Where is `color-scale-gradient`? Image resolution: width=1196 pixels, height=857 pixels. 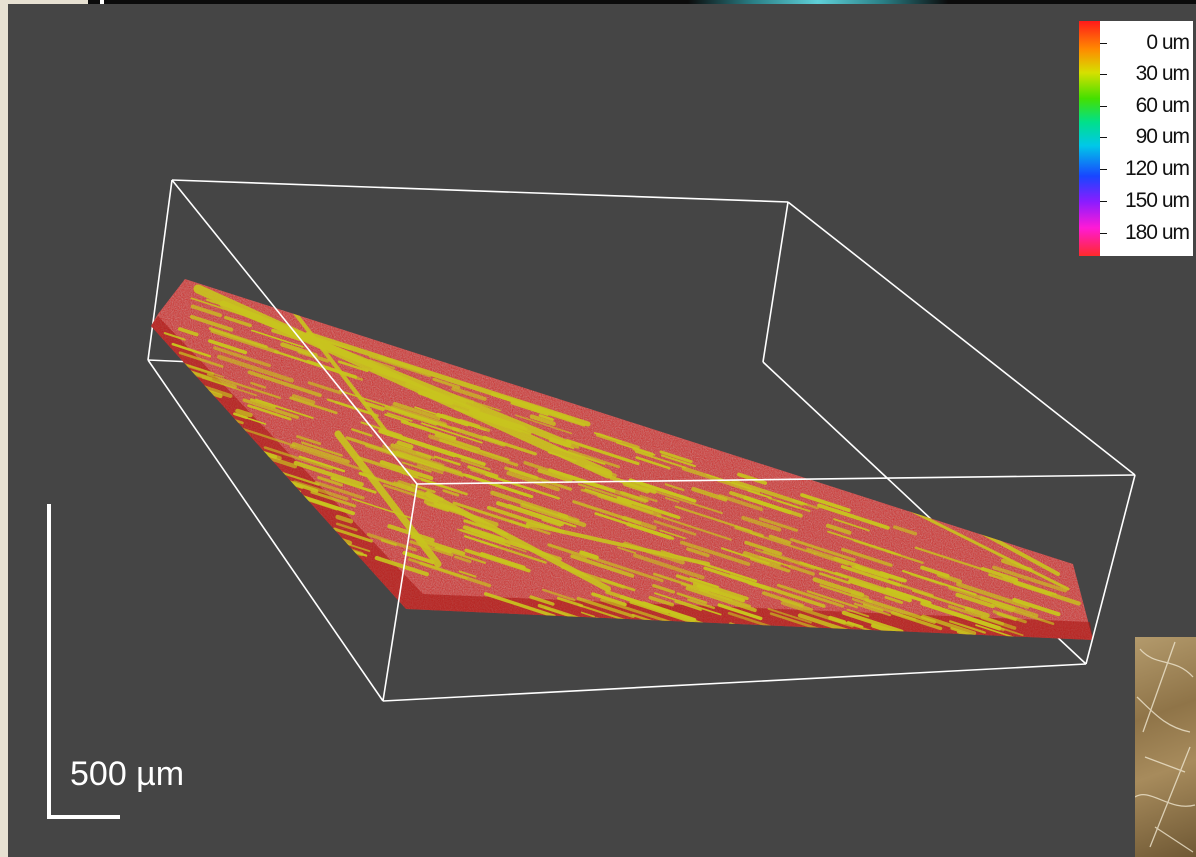 color-scale-gradient is located at coordinates (1089, 138).